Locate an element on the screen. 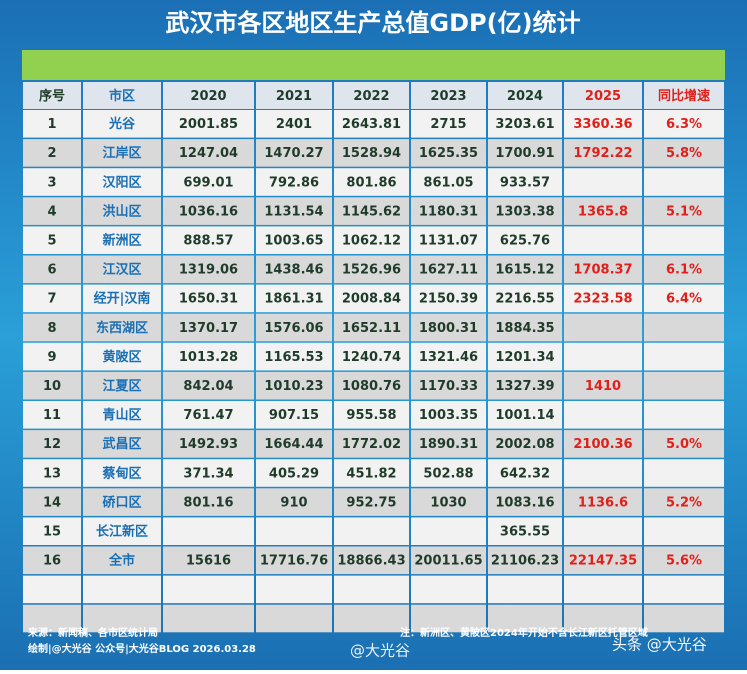 The image size is (747, 674). cell-text: 15616 is located at coordinates (208, 561).